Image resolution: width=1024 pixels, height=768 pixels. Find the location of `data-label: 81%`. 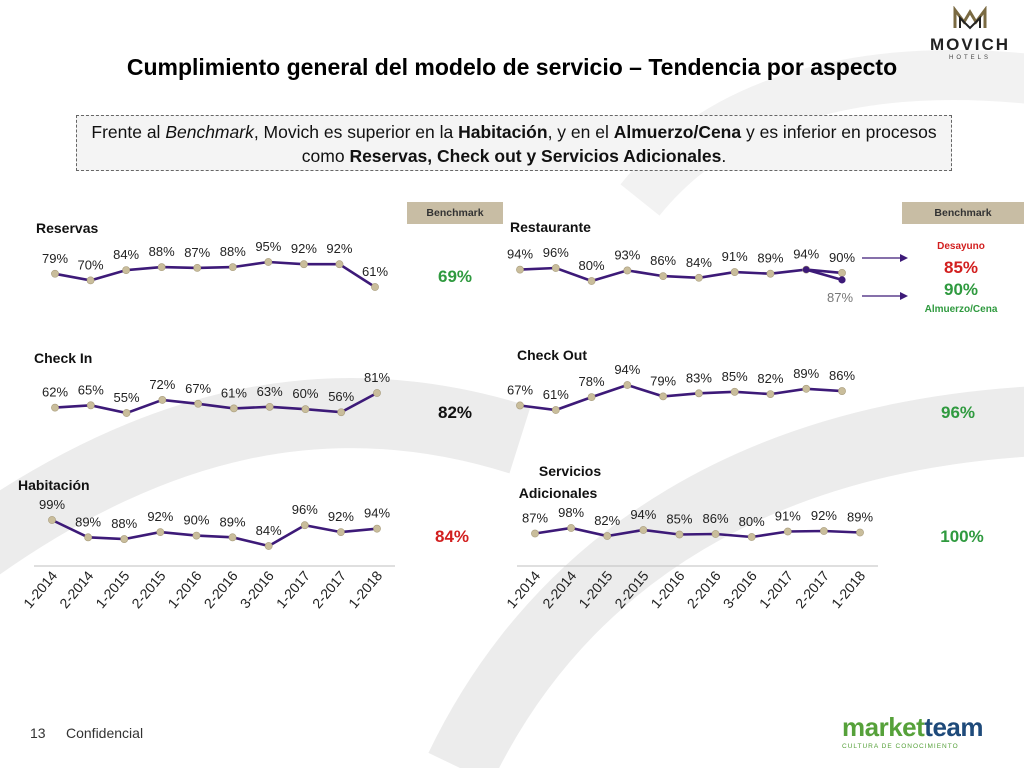

data-label: 81% is located at coordinates (377, 377).